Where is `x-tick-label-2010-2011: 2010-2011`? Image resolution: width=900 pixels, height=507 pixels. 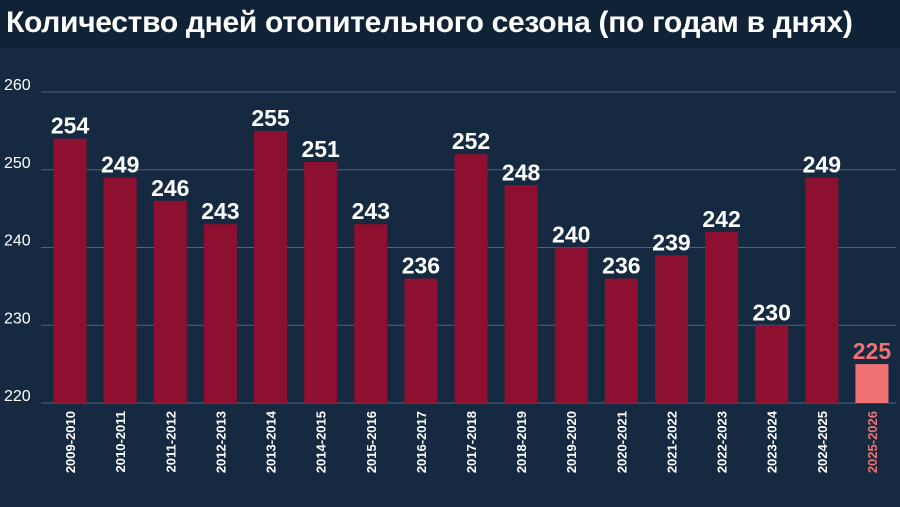
x-tick-label-2010-2011: 2010-2011 is located at coordinates (120, 441).